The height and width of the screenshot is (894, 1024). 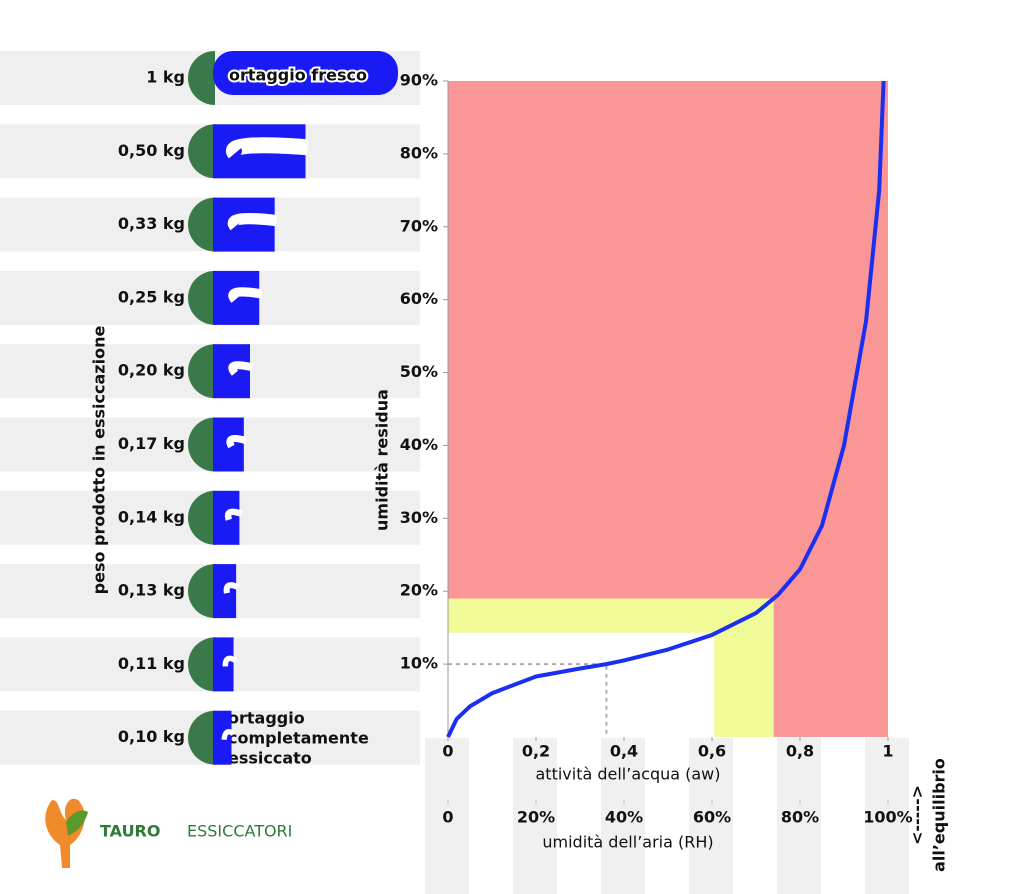 What do you see at coordinates (447, 751) in the screenshot?
I see `x-tick-label: 0` at bounding box center [447, 751].